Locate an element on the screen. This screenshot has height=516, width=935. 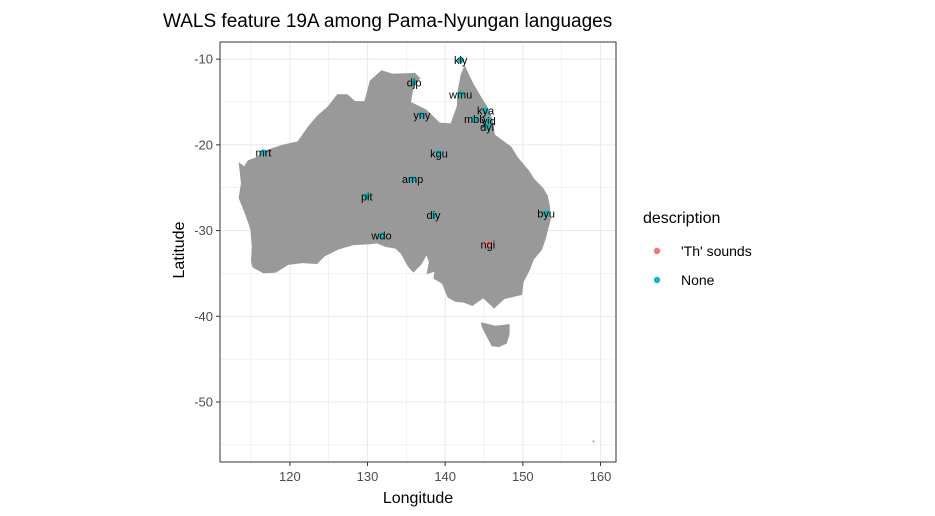
legend-title: description is located at coordinates (681, 218).